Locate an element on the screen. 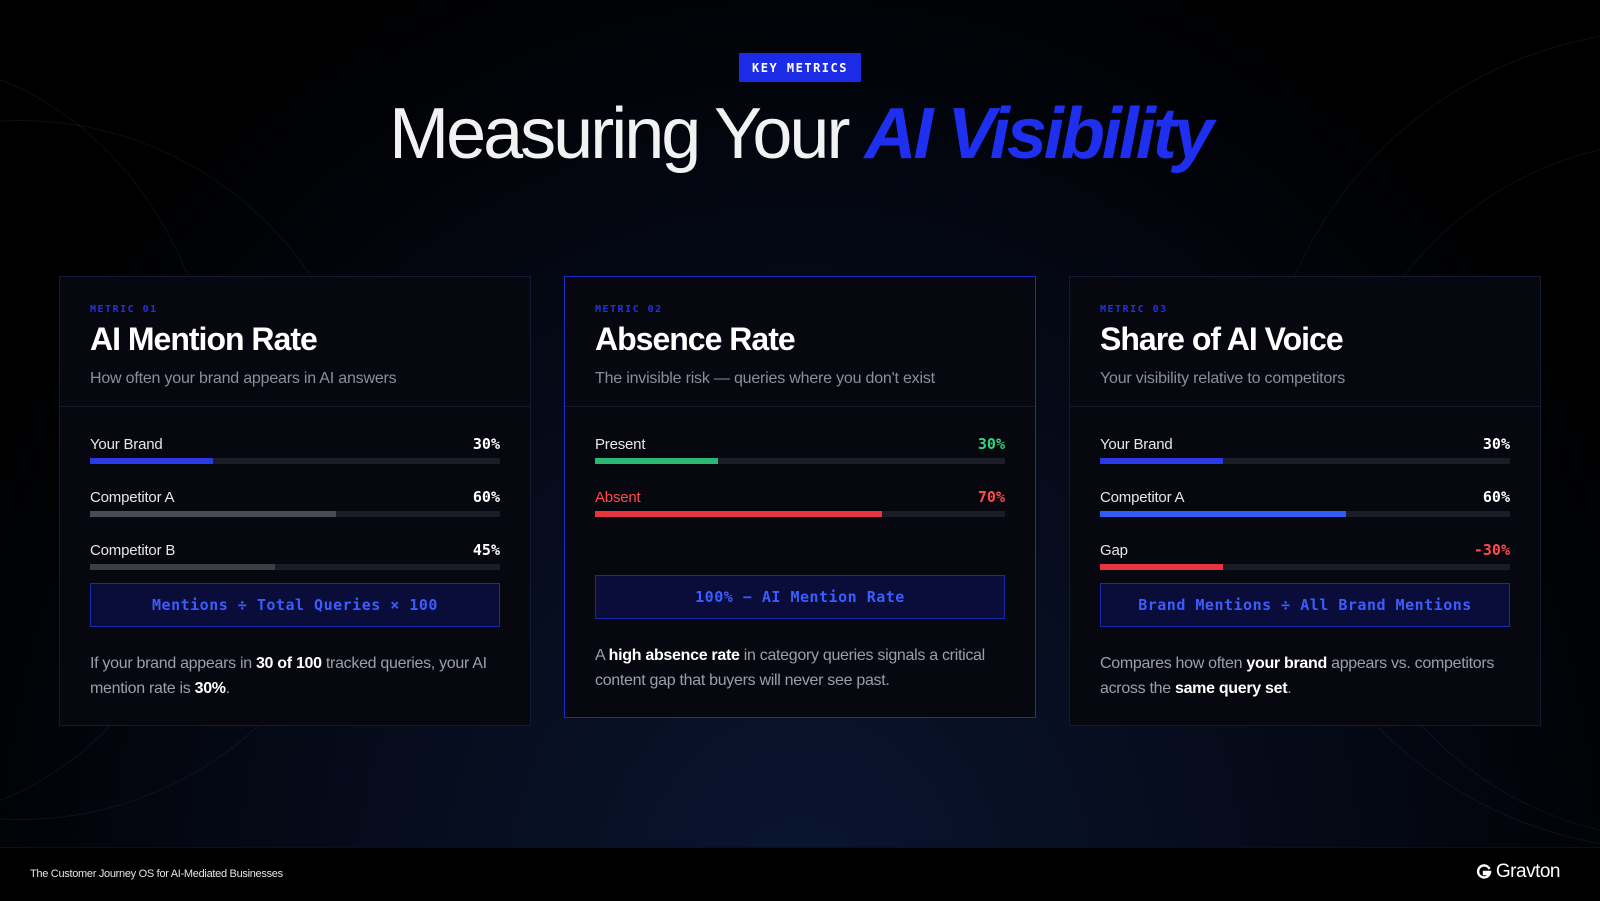 The width and height of the screenshot is (1600, 901). title-accent: AI Visibility is located at coordinates (1038, 134).